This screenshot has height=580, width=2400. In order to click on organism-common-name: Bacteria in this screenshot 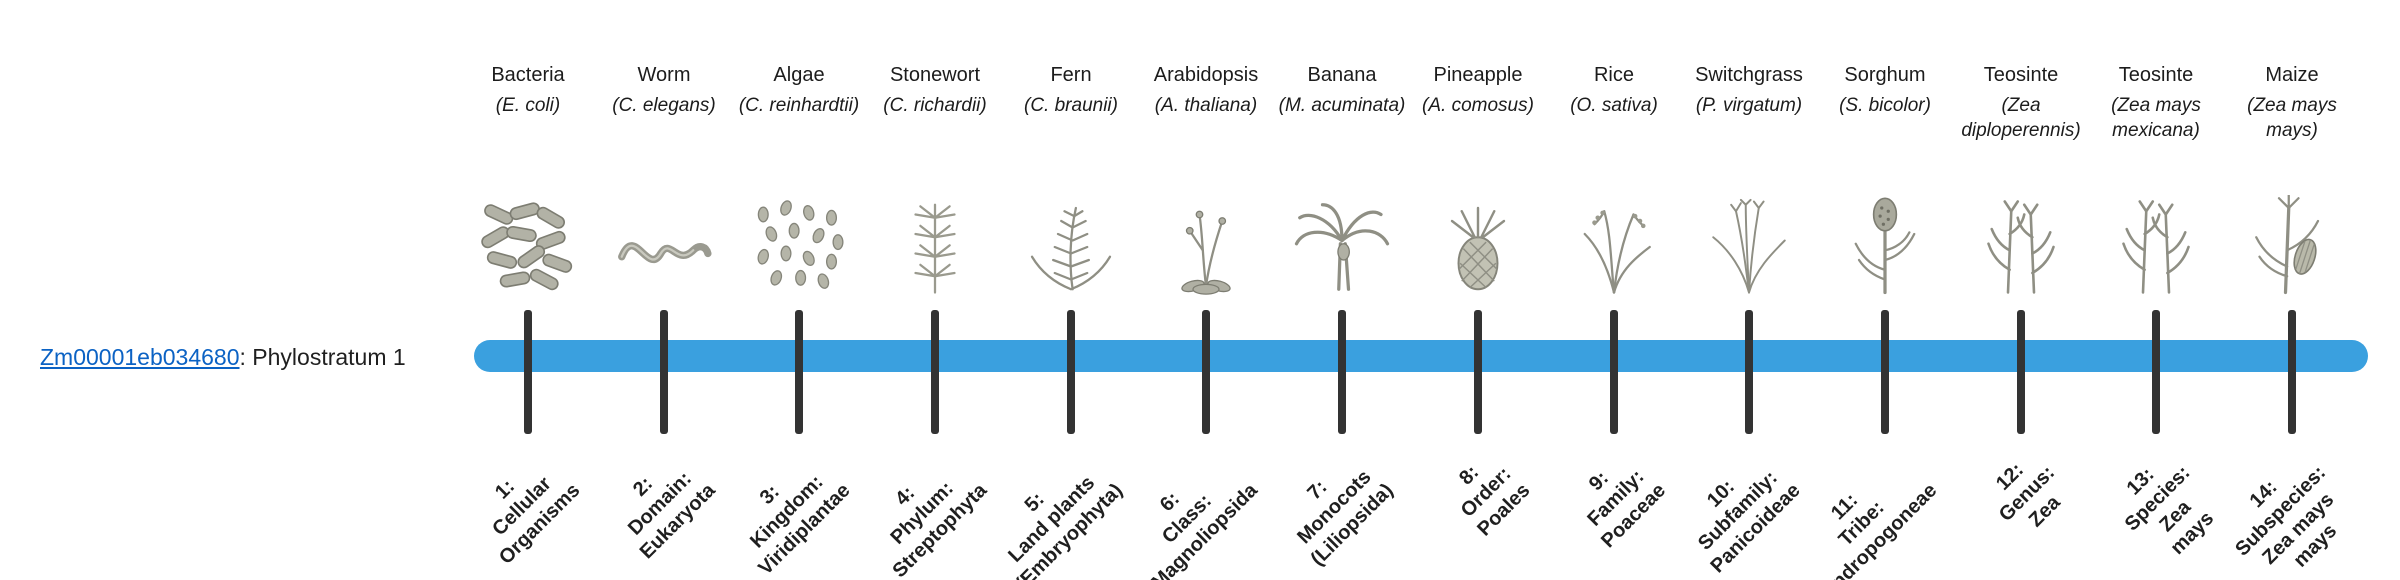, I will do `click(528, 75)`.